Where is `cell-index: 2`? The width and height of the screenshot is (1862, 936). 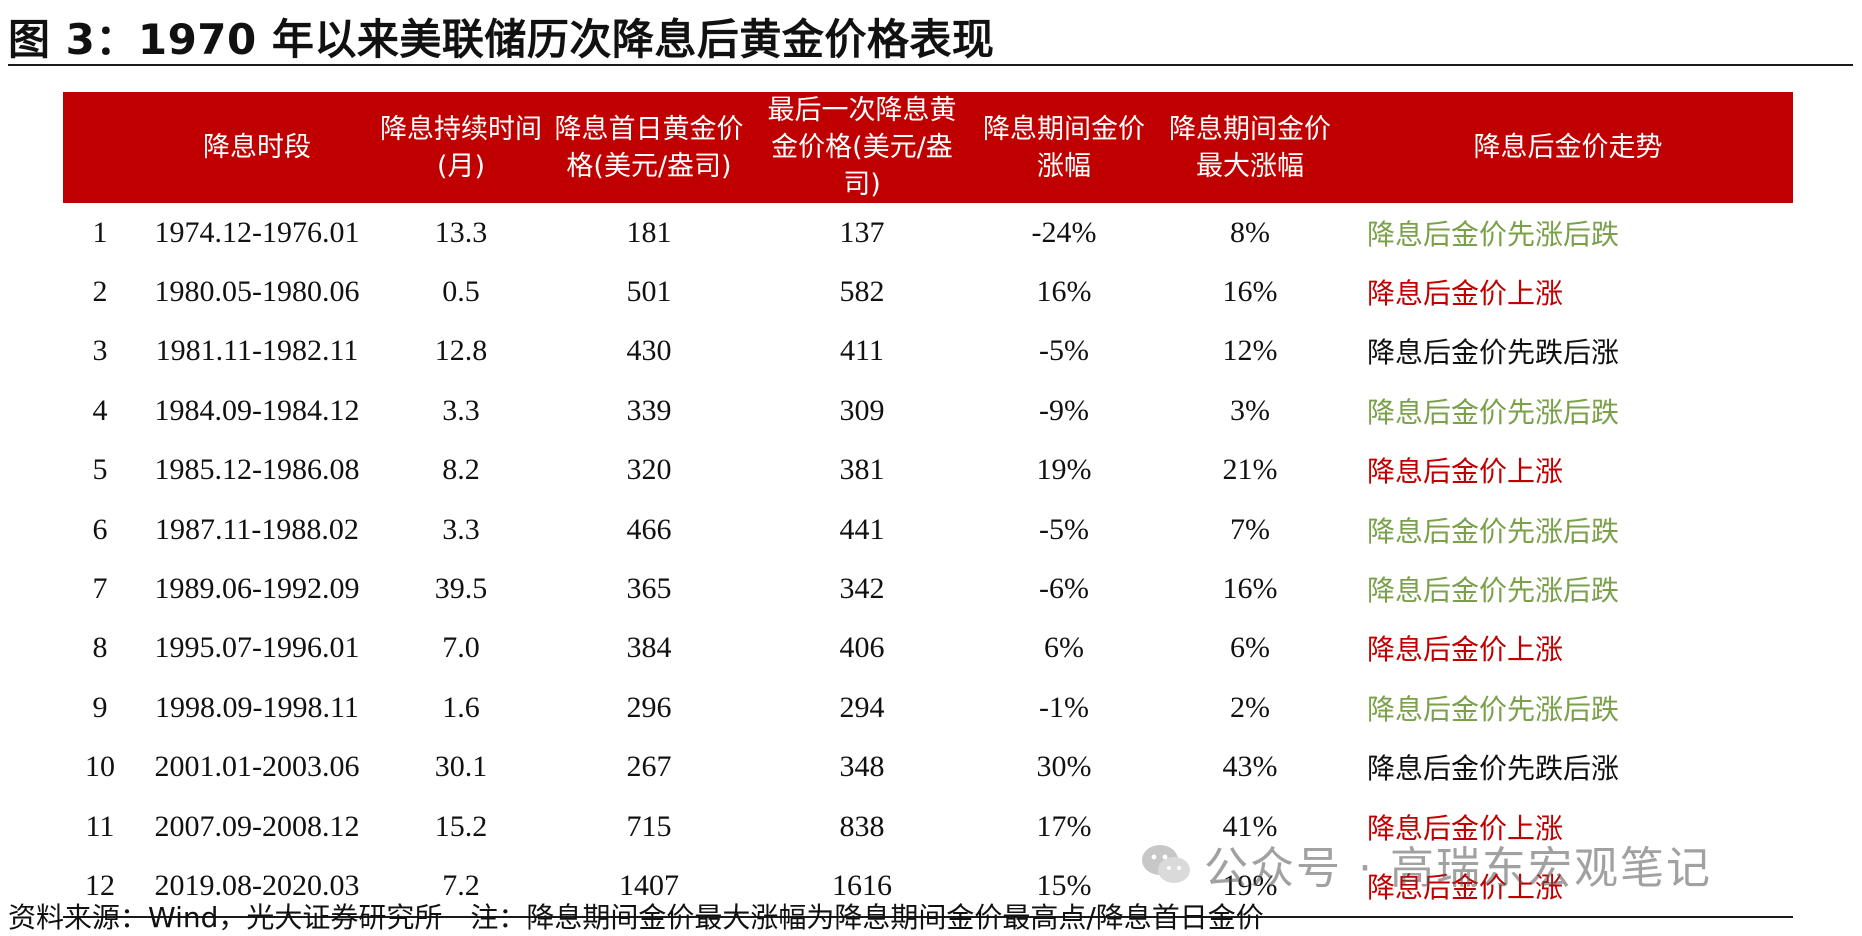 cell-index: 2 is located at coordinates (100, 292).